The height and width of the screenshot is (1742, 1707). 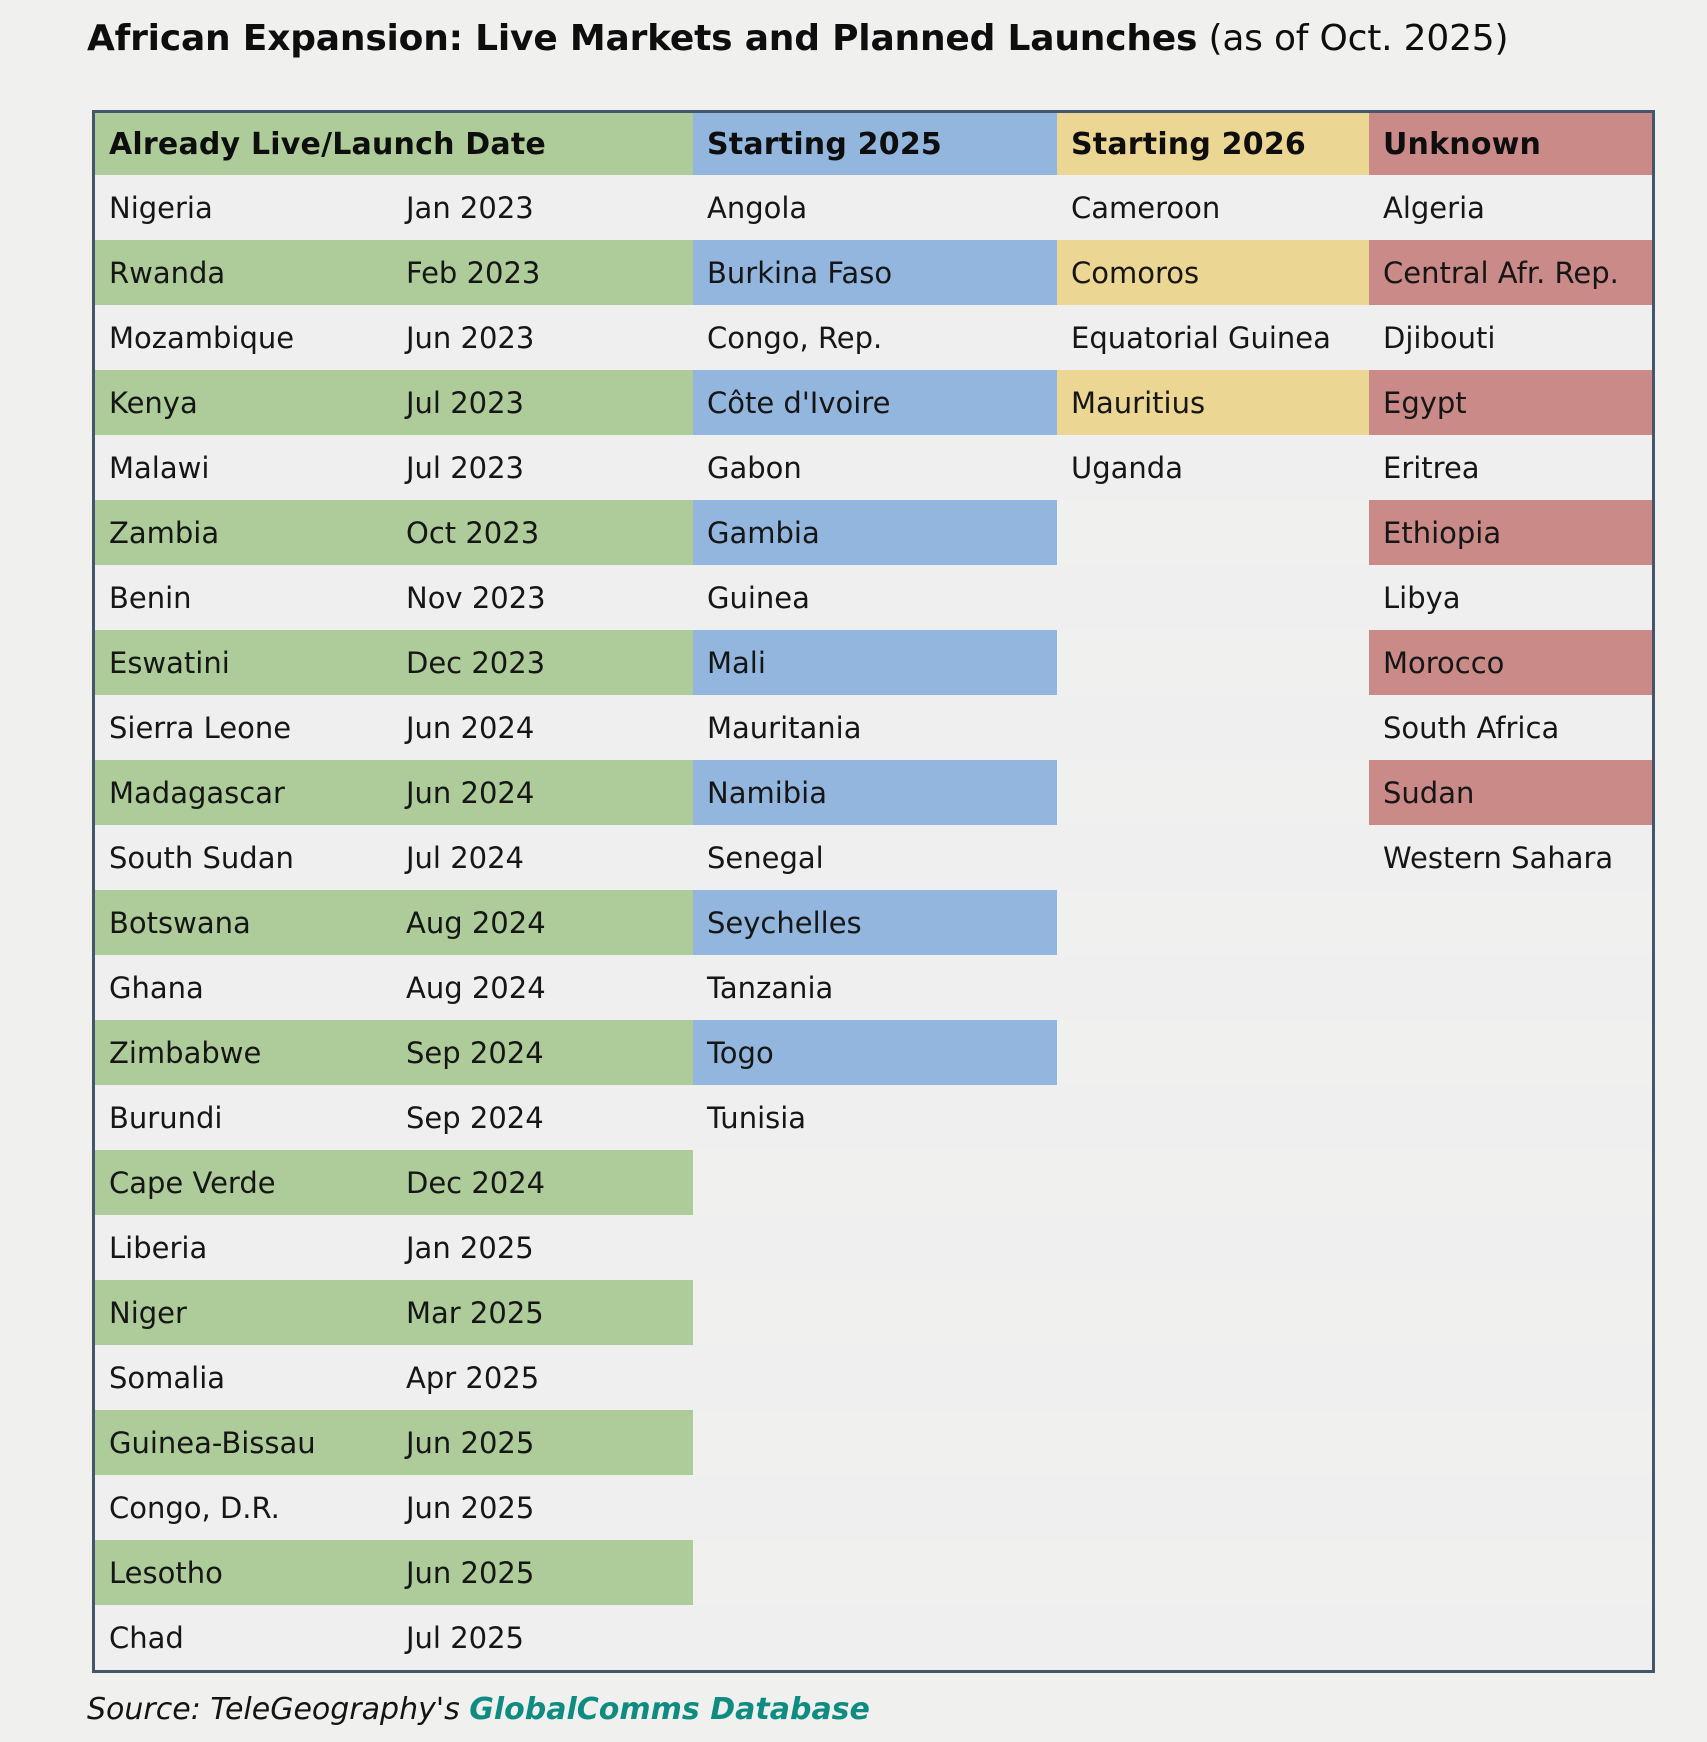 What do you see at coordinates (185, 1052) in the screenshot?
I see `country-label: Zimbabwe` at bounding box center [185, 1052].